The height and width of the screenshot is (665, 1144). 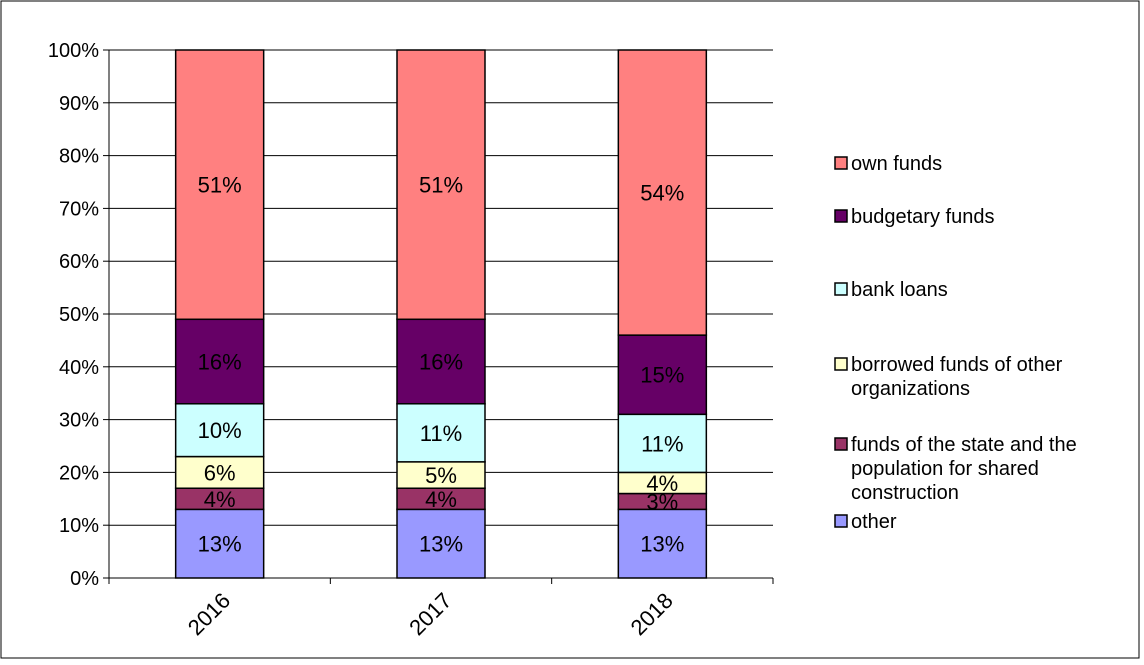 What do you see at coordinates (910, 389) in the screenshot?
I see `legend-label-line: organizations` at bounding box center [910, 389].